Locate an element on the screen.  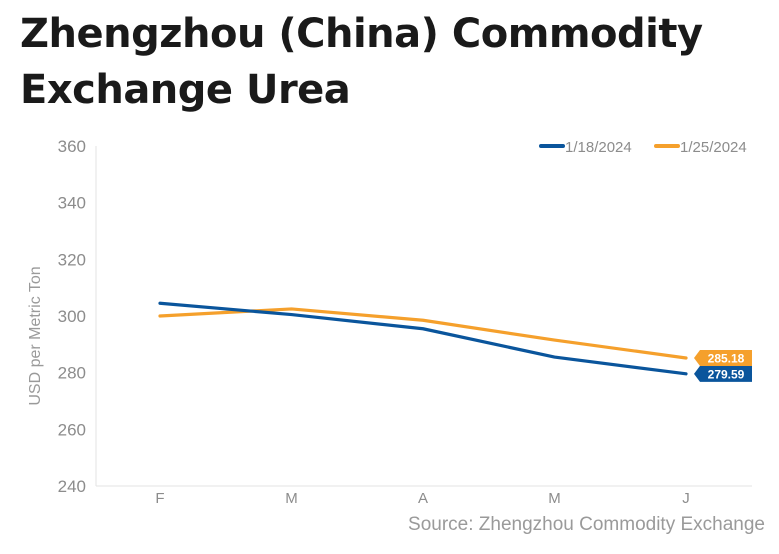
y-tick-labels: 240 260 280 300 320 340 360 is located at coordinates (72, 316).